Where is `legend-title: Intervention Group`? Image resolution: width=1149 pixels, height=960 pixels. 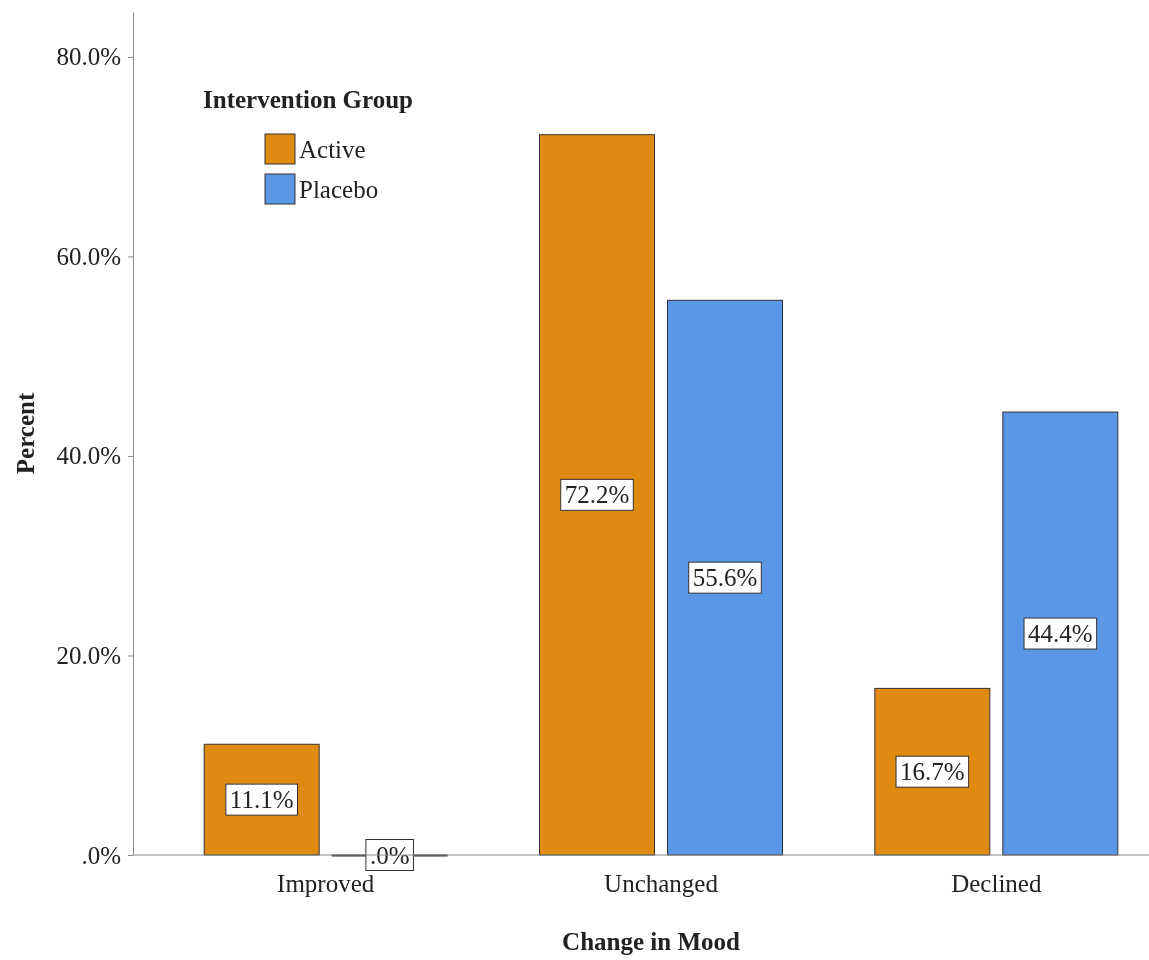 legend-title: Intervention Group is located at coordinates (308, 99).